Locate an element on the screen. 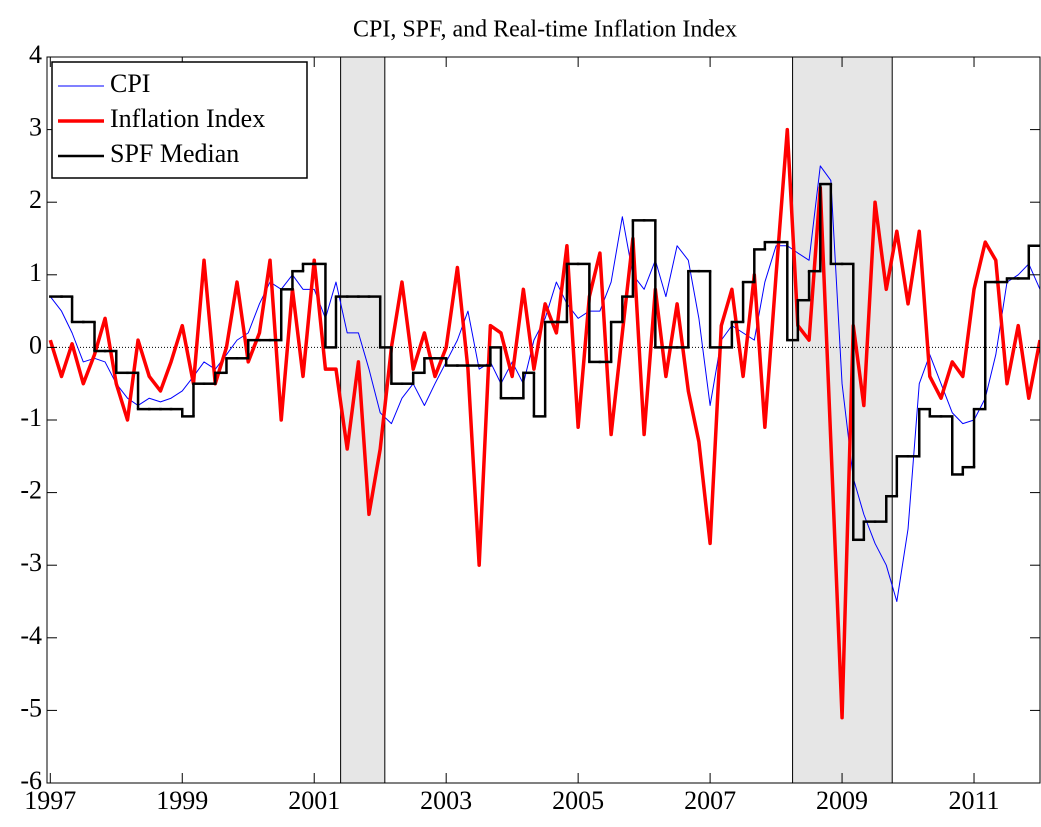 The width and height of the screenshot is (1041, 827). x-tick-label: 1999 is located at coordinates (182, 800).